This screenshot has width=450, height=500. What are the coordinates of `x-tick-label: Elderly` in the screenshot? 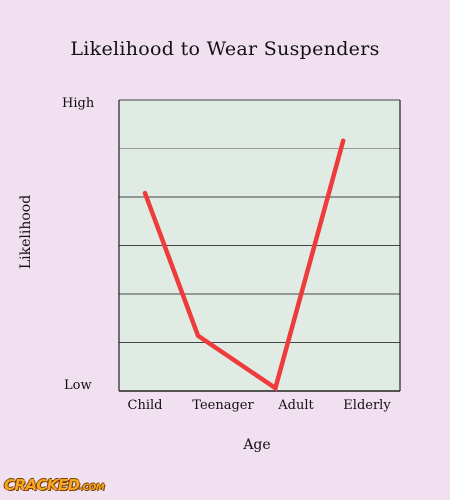 It's located at (367, 405).